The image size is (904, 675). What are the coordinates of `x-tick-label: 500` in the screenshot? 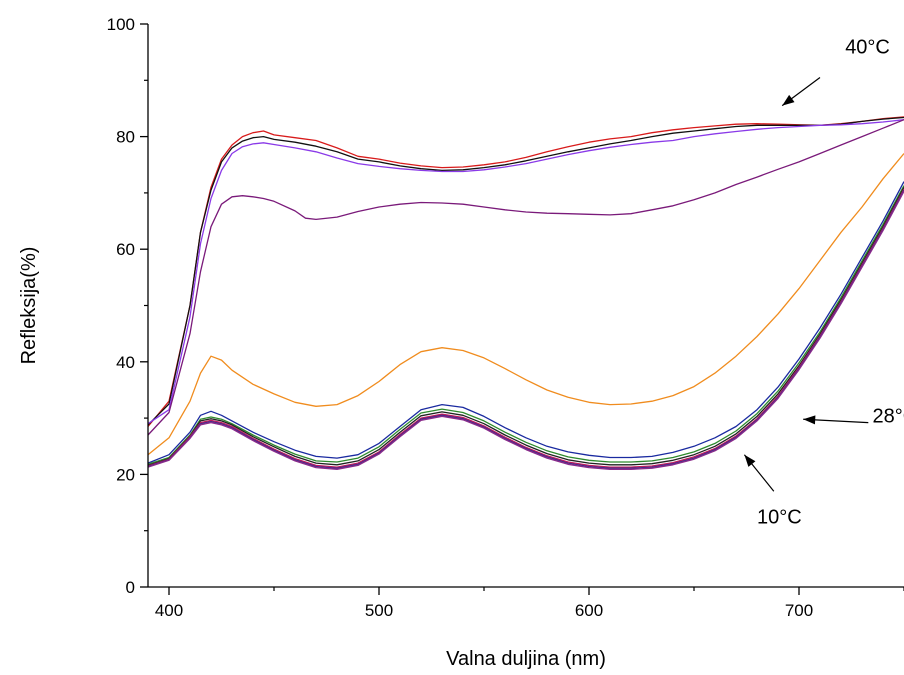 It's located at (379, 610).